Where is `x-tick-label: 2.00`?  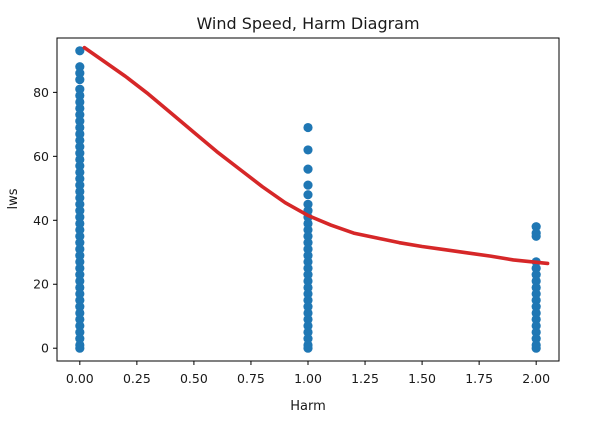 x-tick-label: 2.00 is located at coordinates (536, 378).